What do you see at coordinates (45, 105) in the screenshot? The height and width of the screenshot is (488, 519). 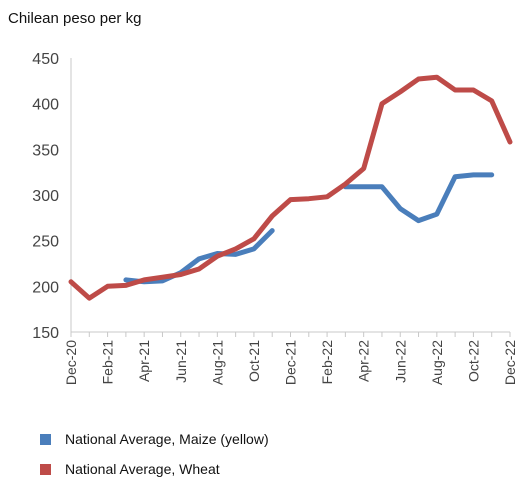 I see `y-tick-label: 400` at bounding box center [45, 105].